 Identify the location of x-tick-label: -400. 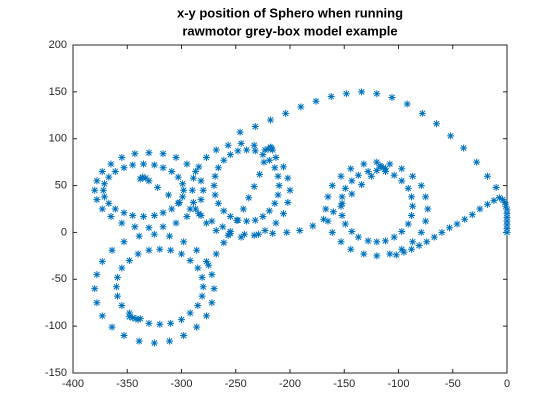
(73, 384).